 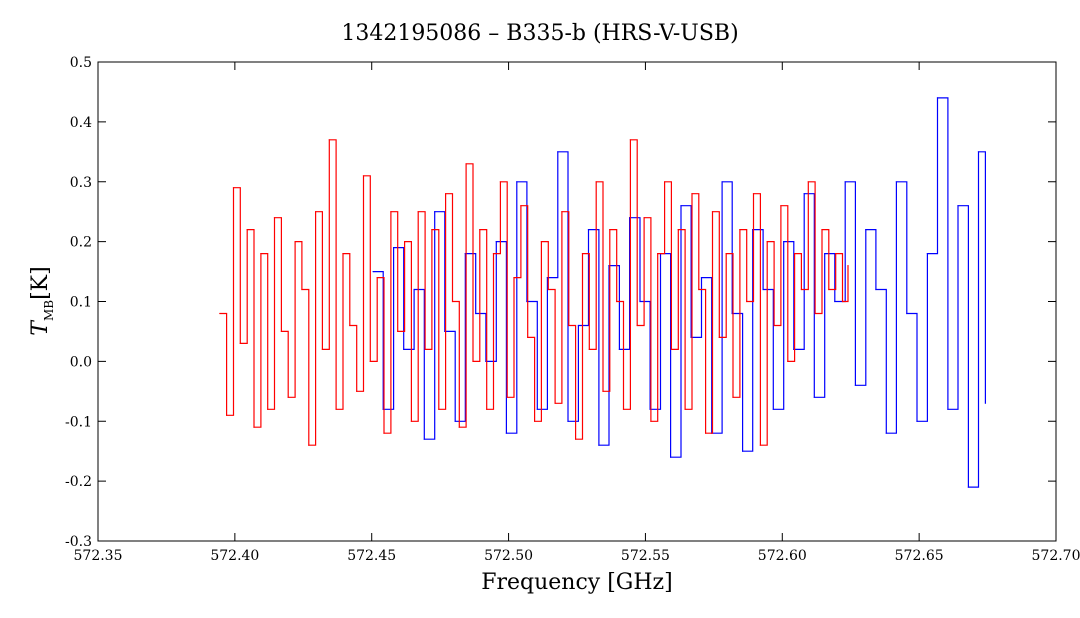 What do you see at coordinates (234, 556) in the screenshot?
I see `x-tick-label: 572.40` at bounding box center [234, 556].